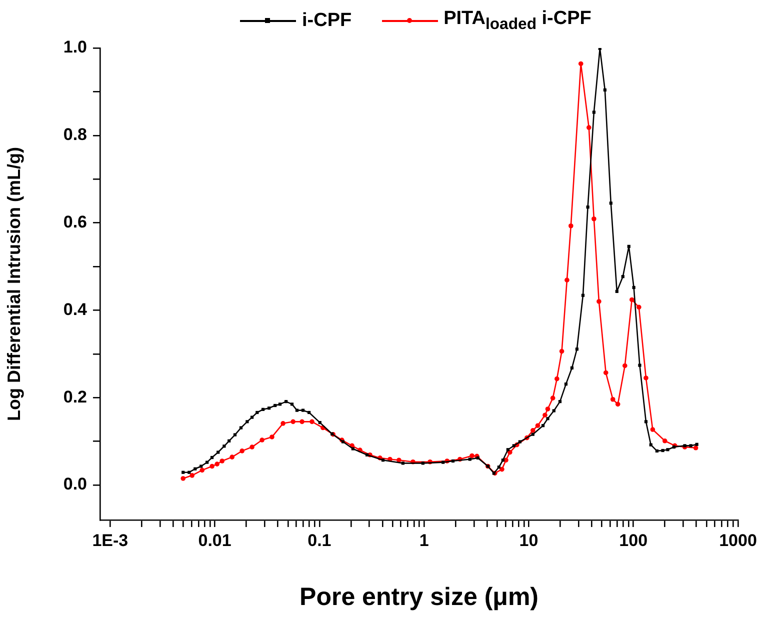 Image resolution: width=773 pixels, height=617 pixels. I want to click on y-tick-label: 0.0, so click(75, 484).